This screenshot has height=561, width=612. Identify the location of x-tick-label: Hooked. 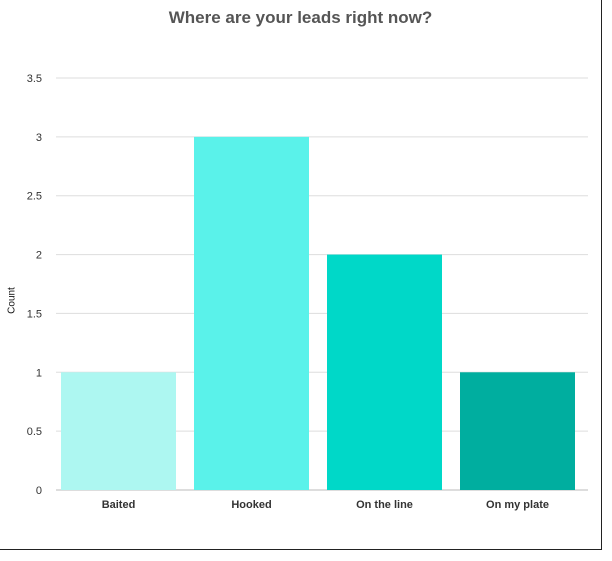
(251, 505).